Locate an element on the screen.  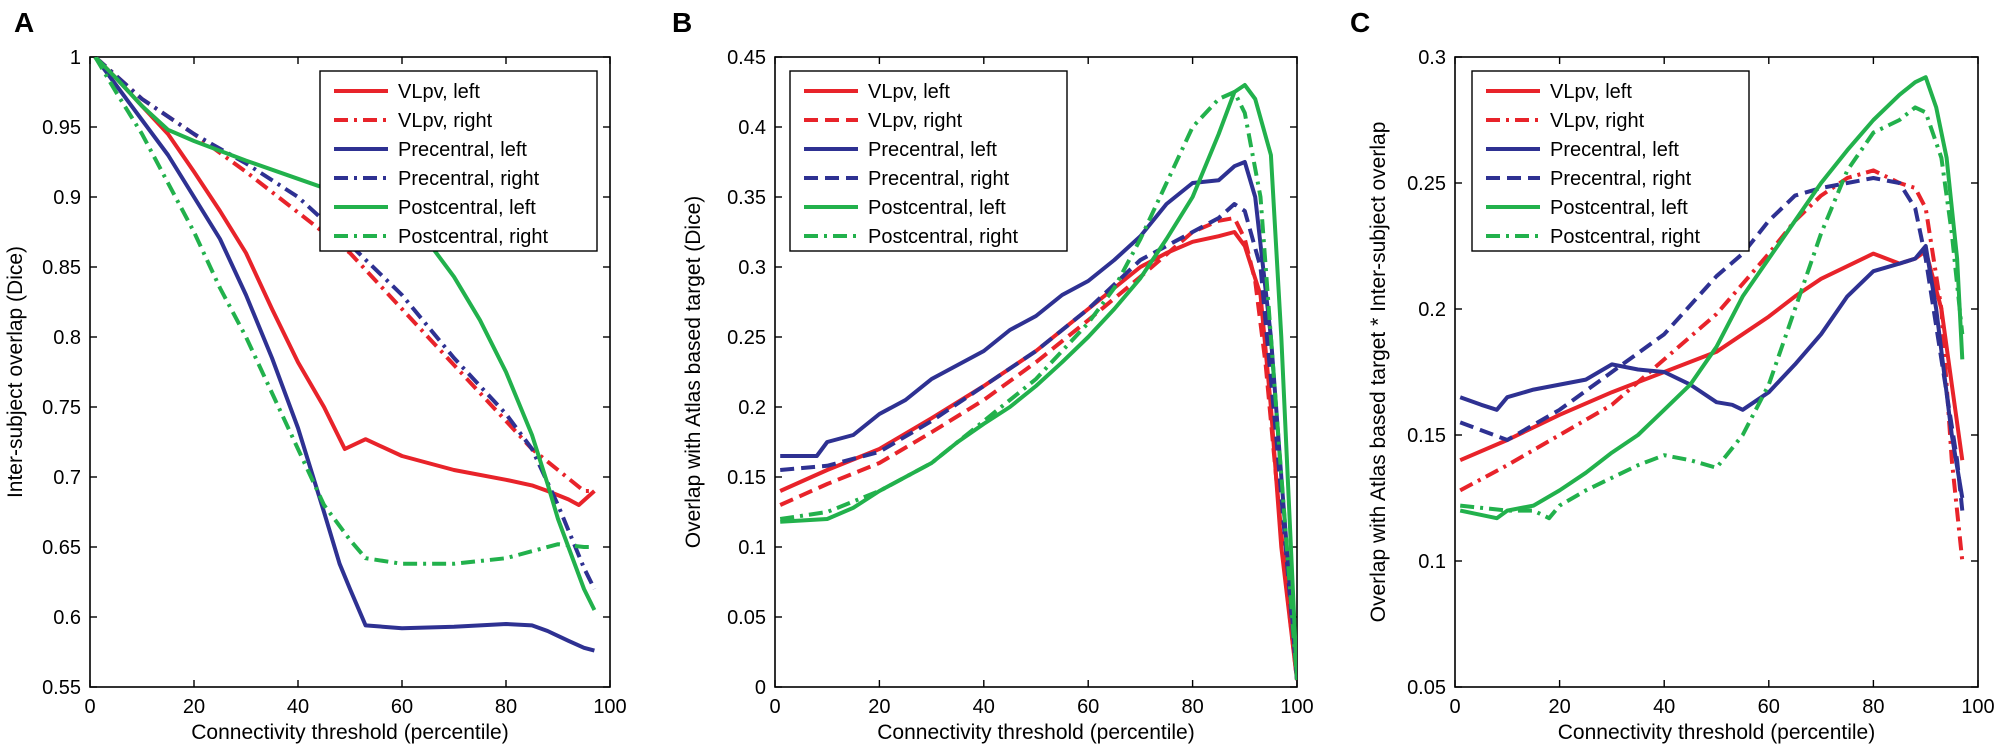
y-tick-label: 0.85 is located at coordinates (61, 268).